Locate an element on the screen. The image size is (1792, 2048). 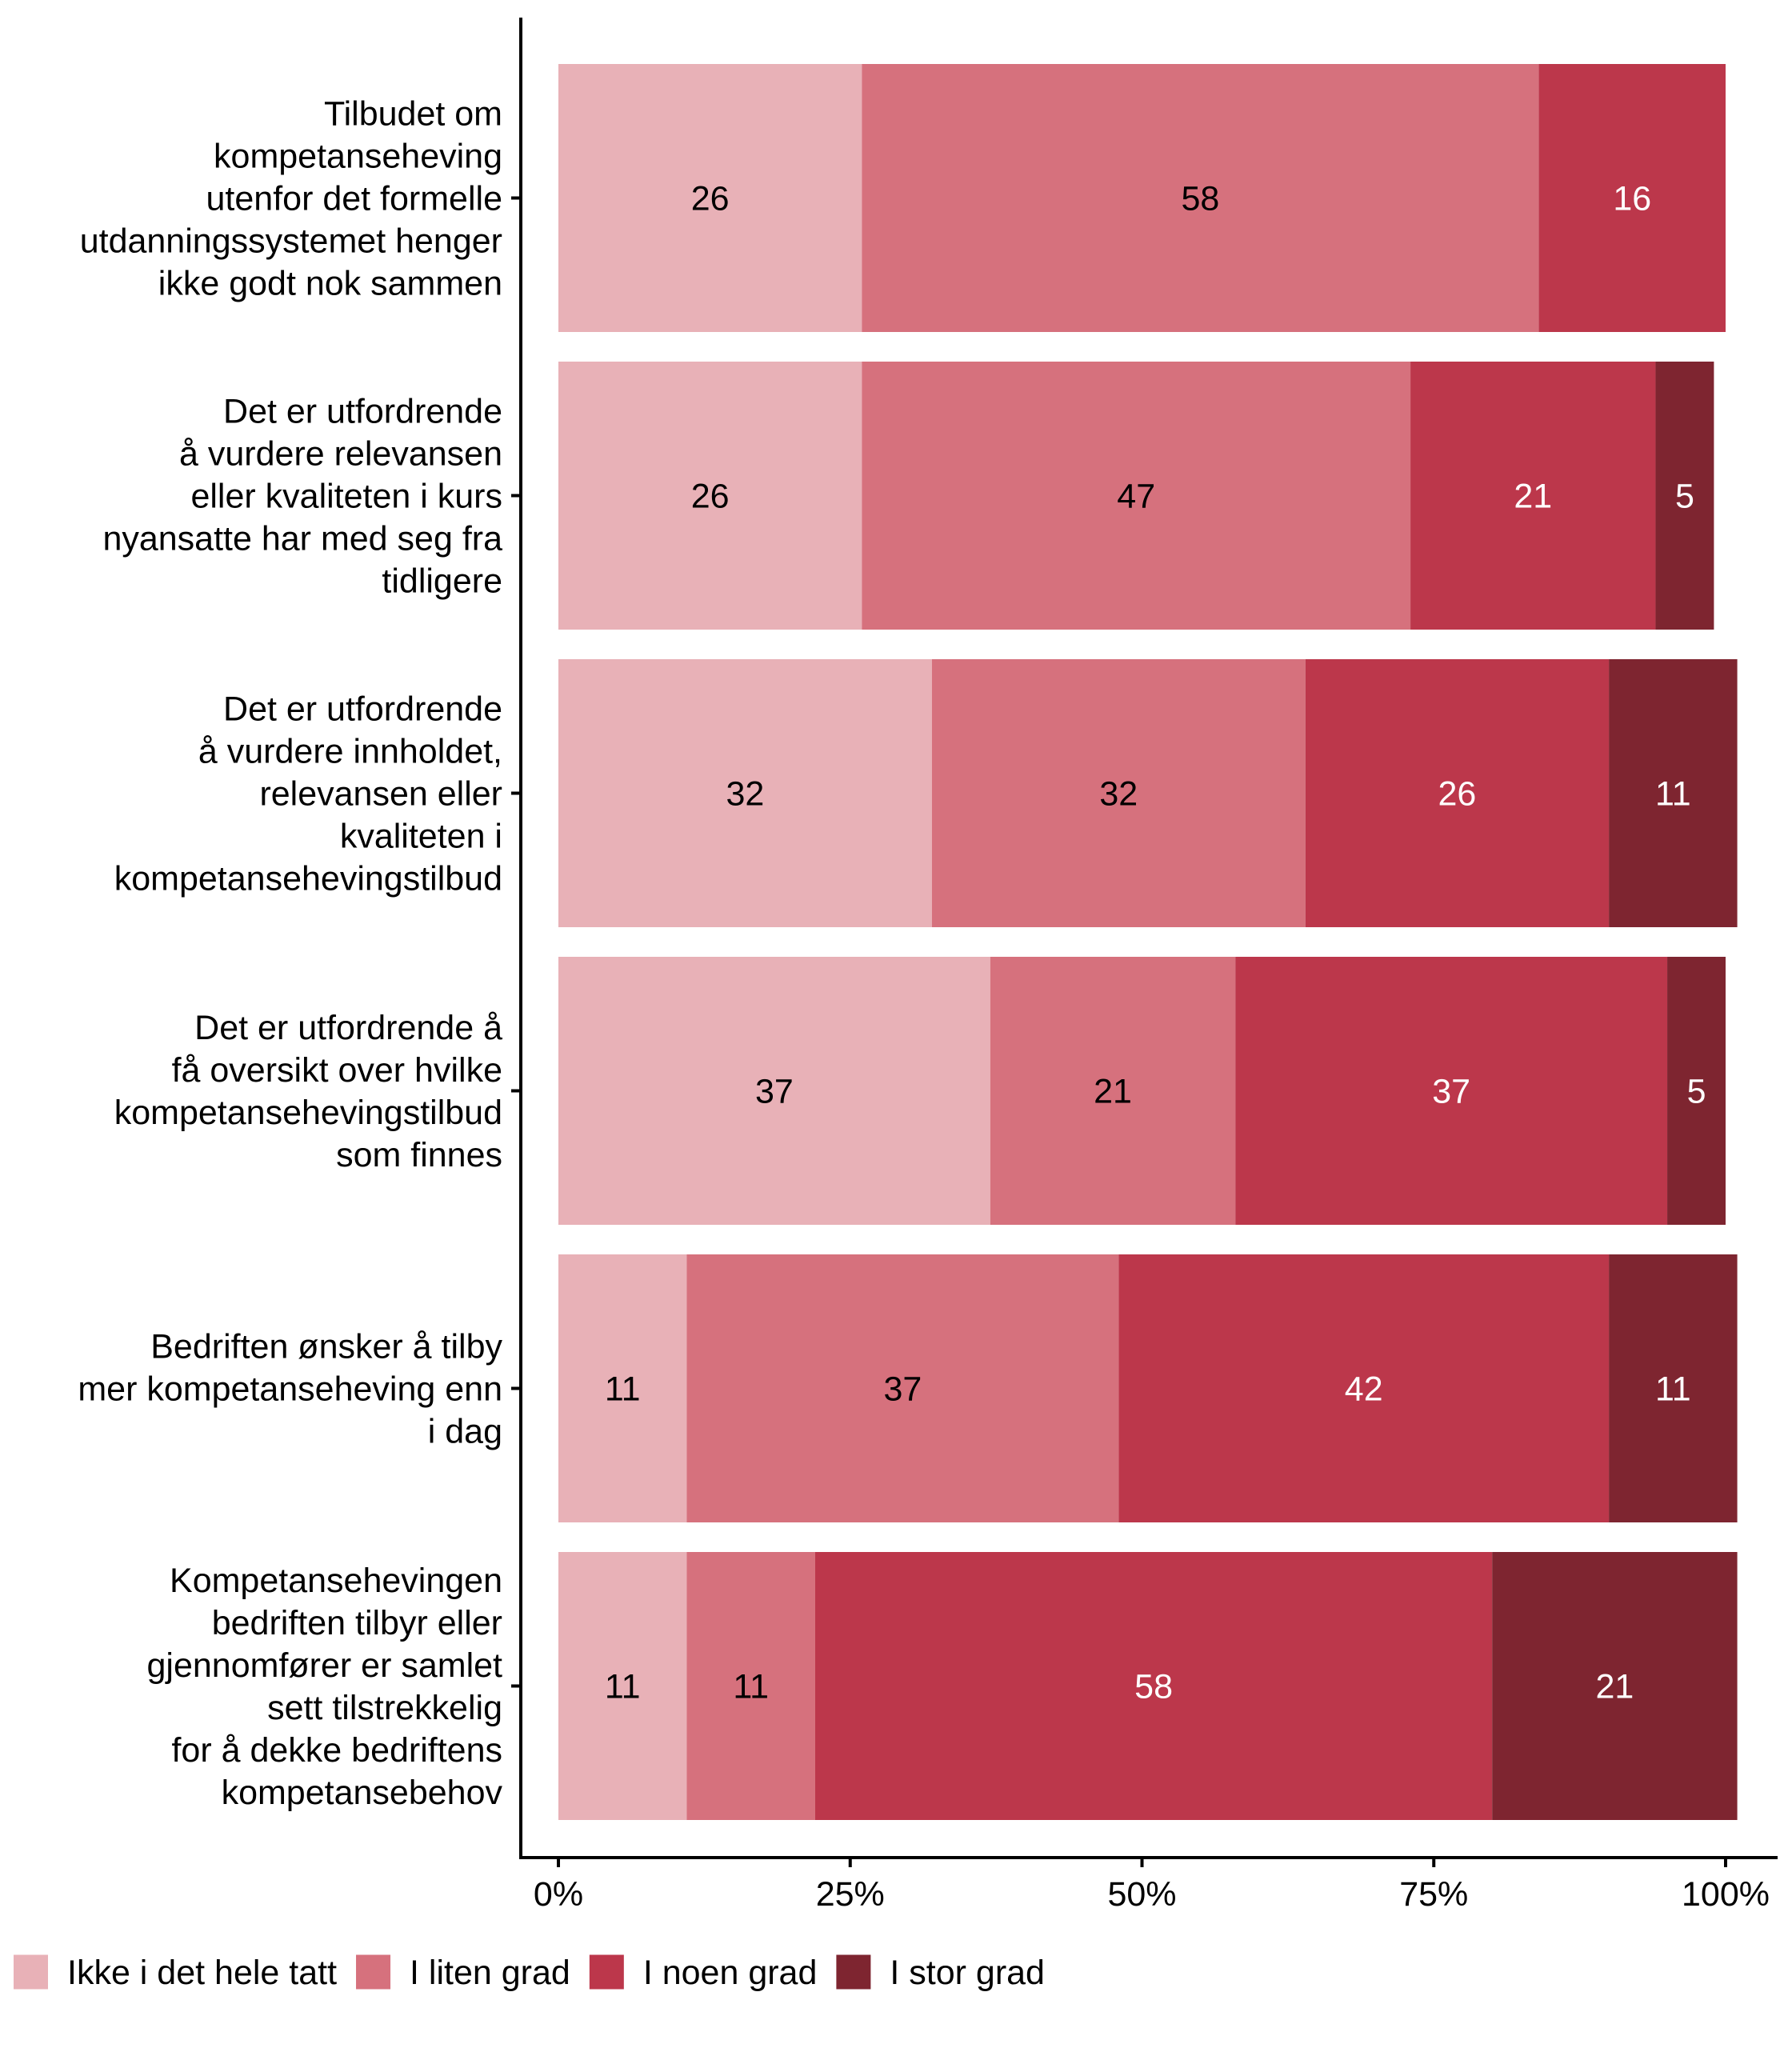
x-tick-label: 25% is located at coordinates (850, 1894).